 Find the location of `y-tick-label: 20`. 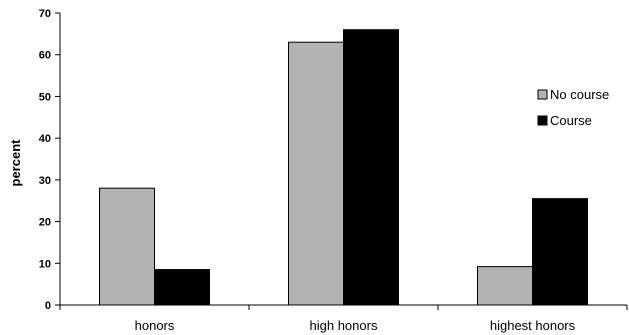

y-tick-label: 20 is located at coordinates (45, 223).